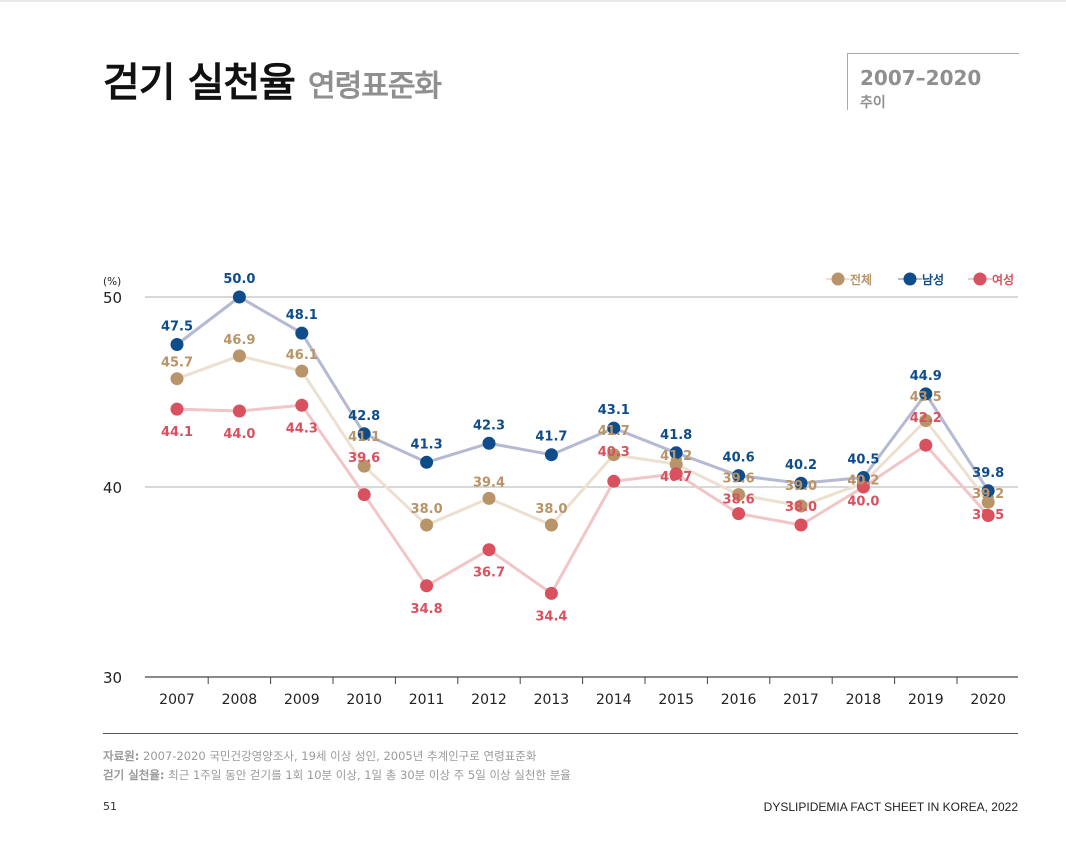 The width and height of the screenshot is (1066, 845). Describe the element at coordinates (489, 700) in the screenshot. I see `x-tick-label: 2012` at that location.